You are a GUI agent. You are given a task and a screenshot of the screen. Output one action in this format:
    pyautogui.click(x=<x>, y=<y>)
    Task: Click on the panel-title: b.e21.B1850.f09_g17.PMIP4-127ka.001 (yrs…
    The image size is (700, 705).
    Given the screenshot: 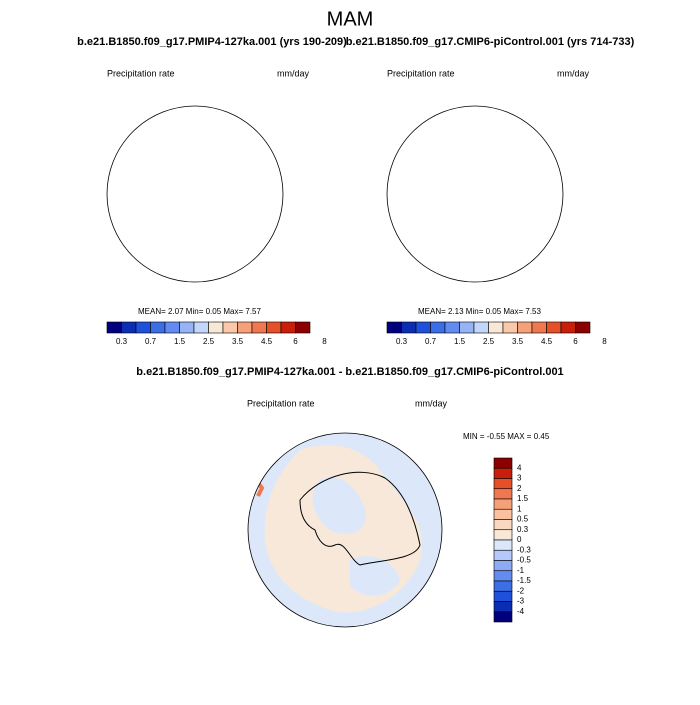 What is the action you would take?
    pyautogui.click(x=212, y=42)
    